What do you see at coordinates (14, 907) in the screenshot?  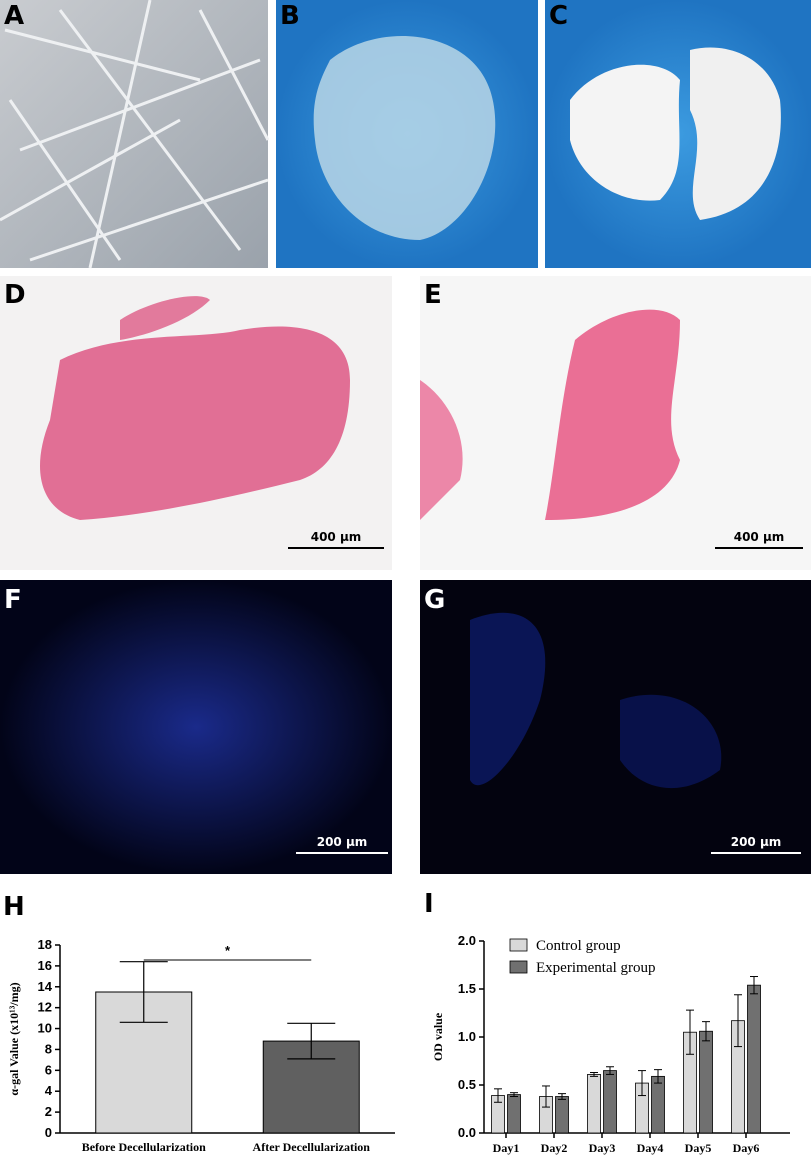 I see `panel-label: H` at bounding box center [14, 907].